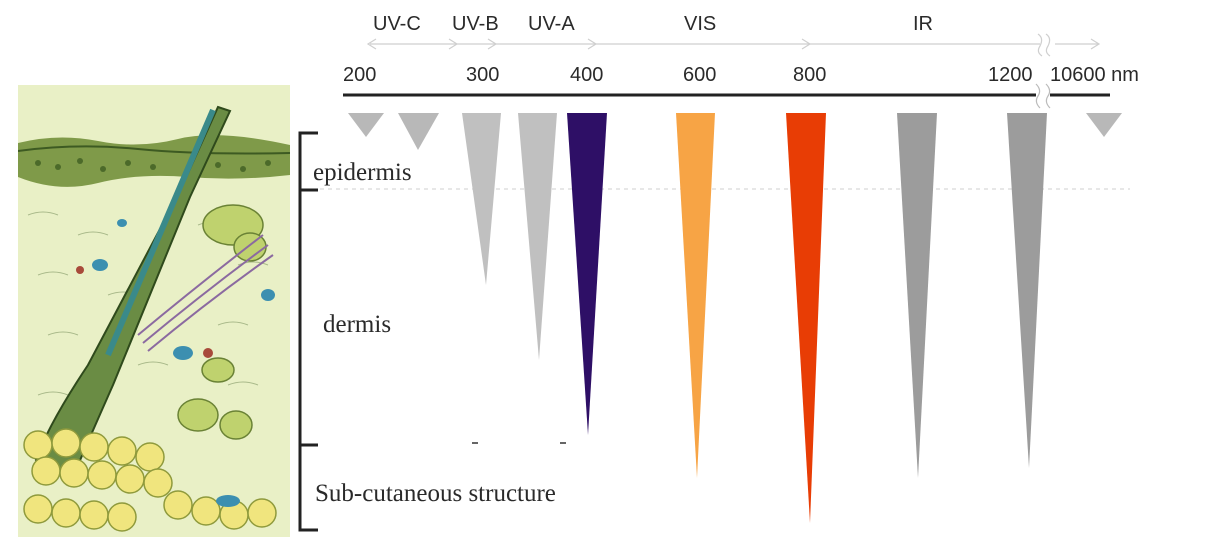  Describe the element at coordinates (475, 24) in the screenshot. I see `band-label-uv-b: UV-B` at that location.